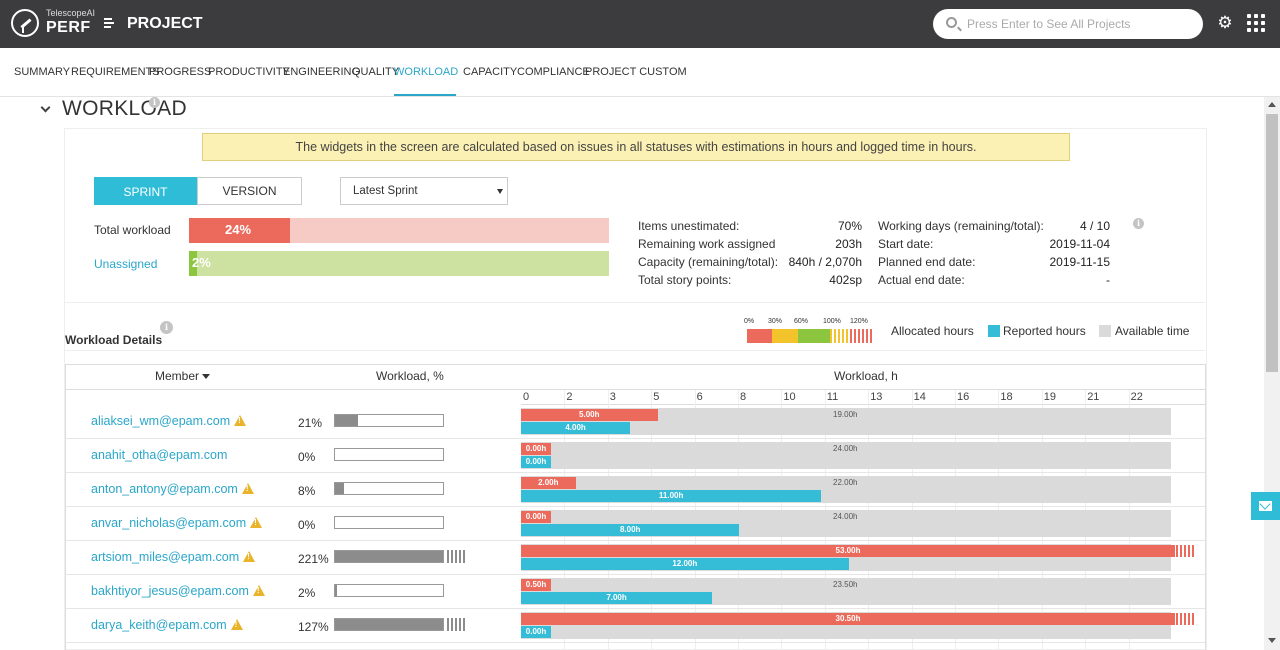 Image resolution: width=1280 pixels, height=650 pixels. I want to click on axis-tick-label: 13, so click(876, 397).